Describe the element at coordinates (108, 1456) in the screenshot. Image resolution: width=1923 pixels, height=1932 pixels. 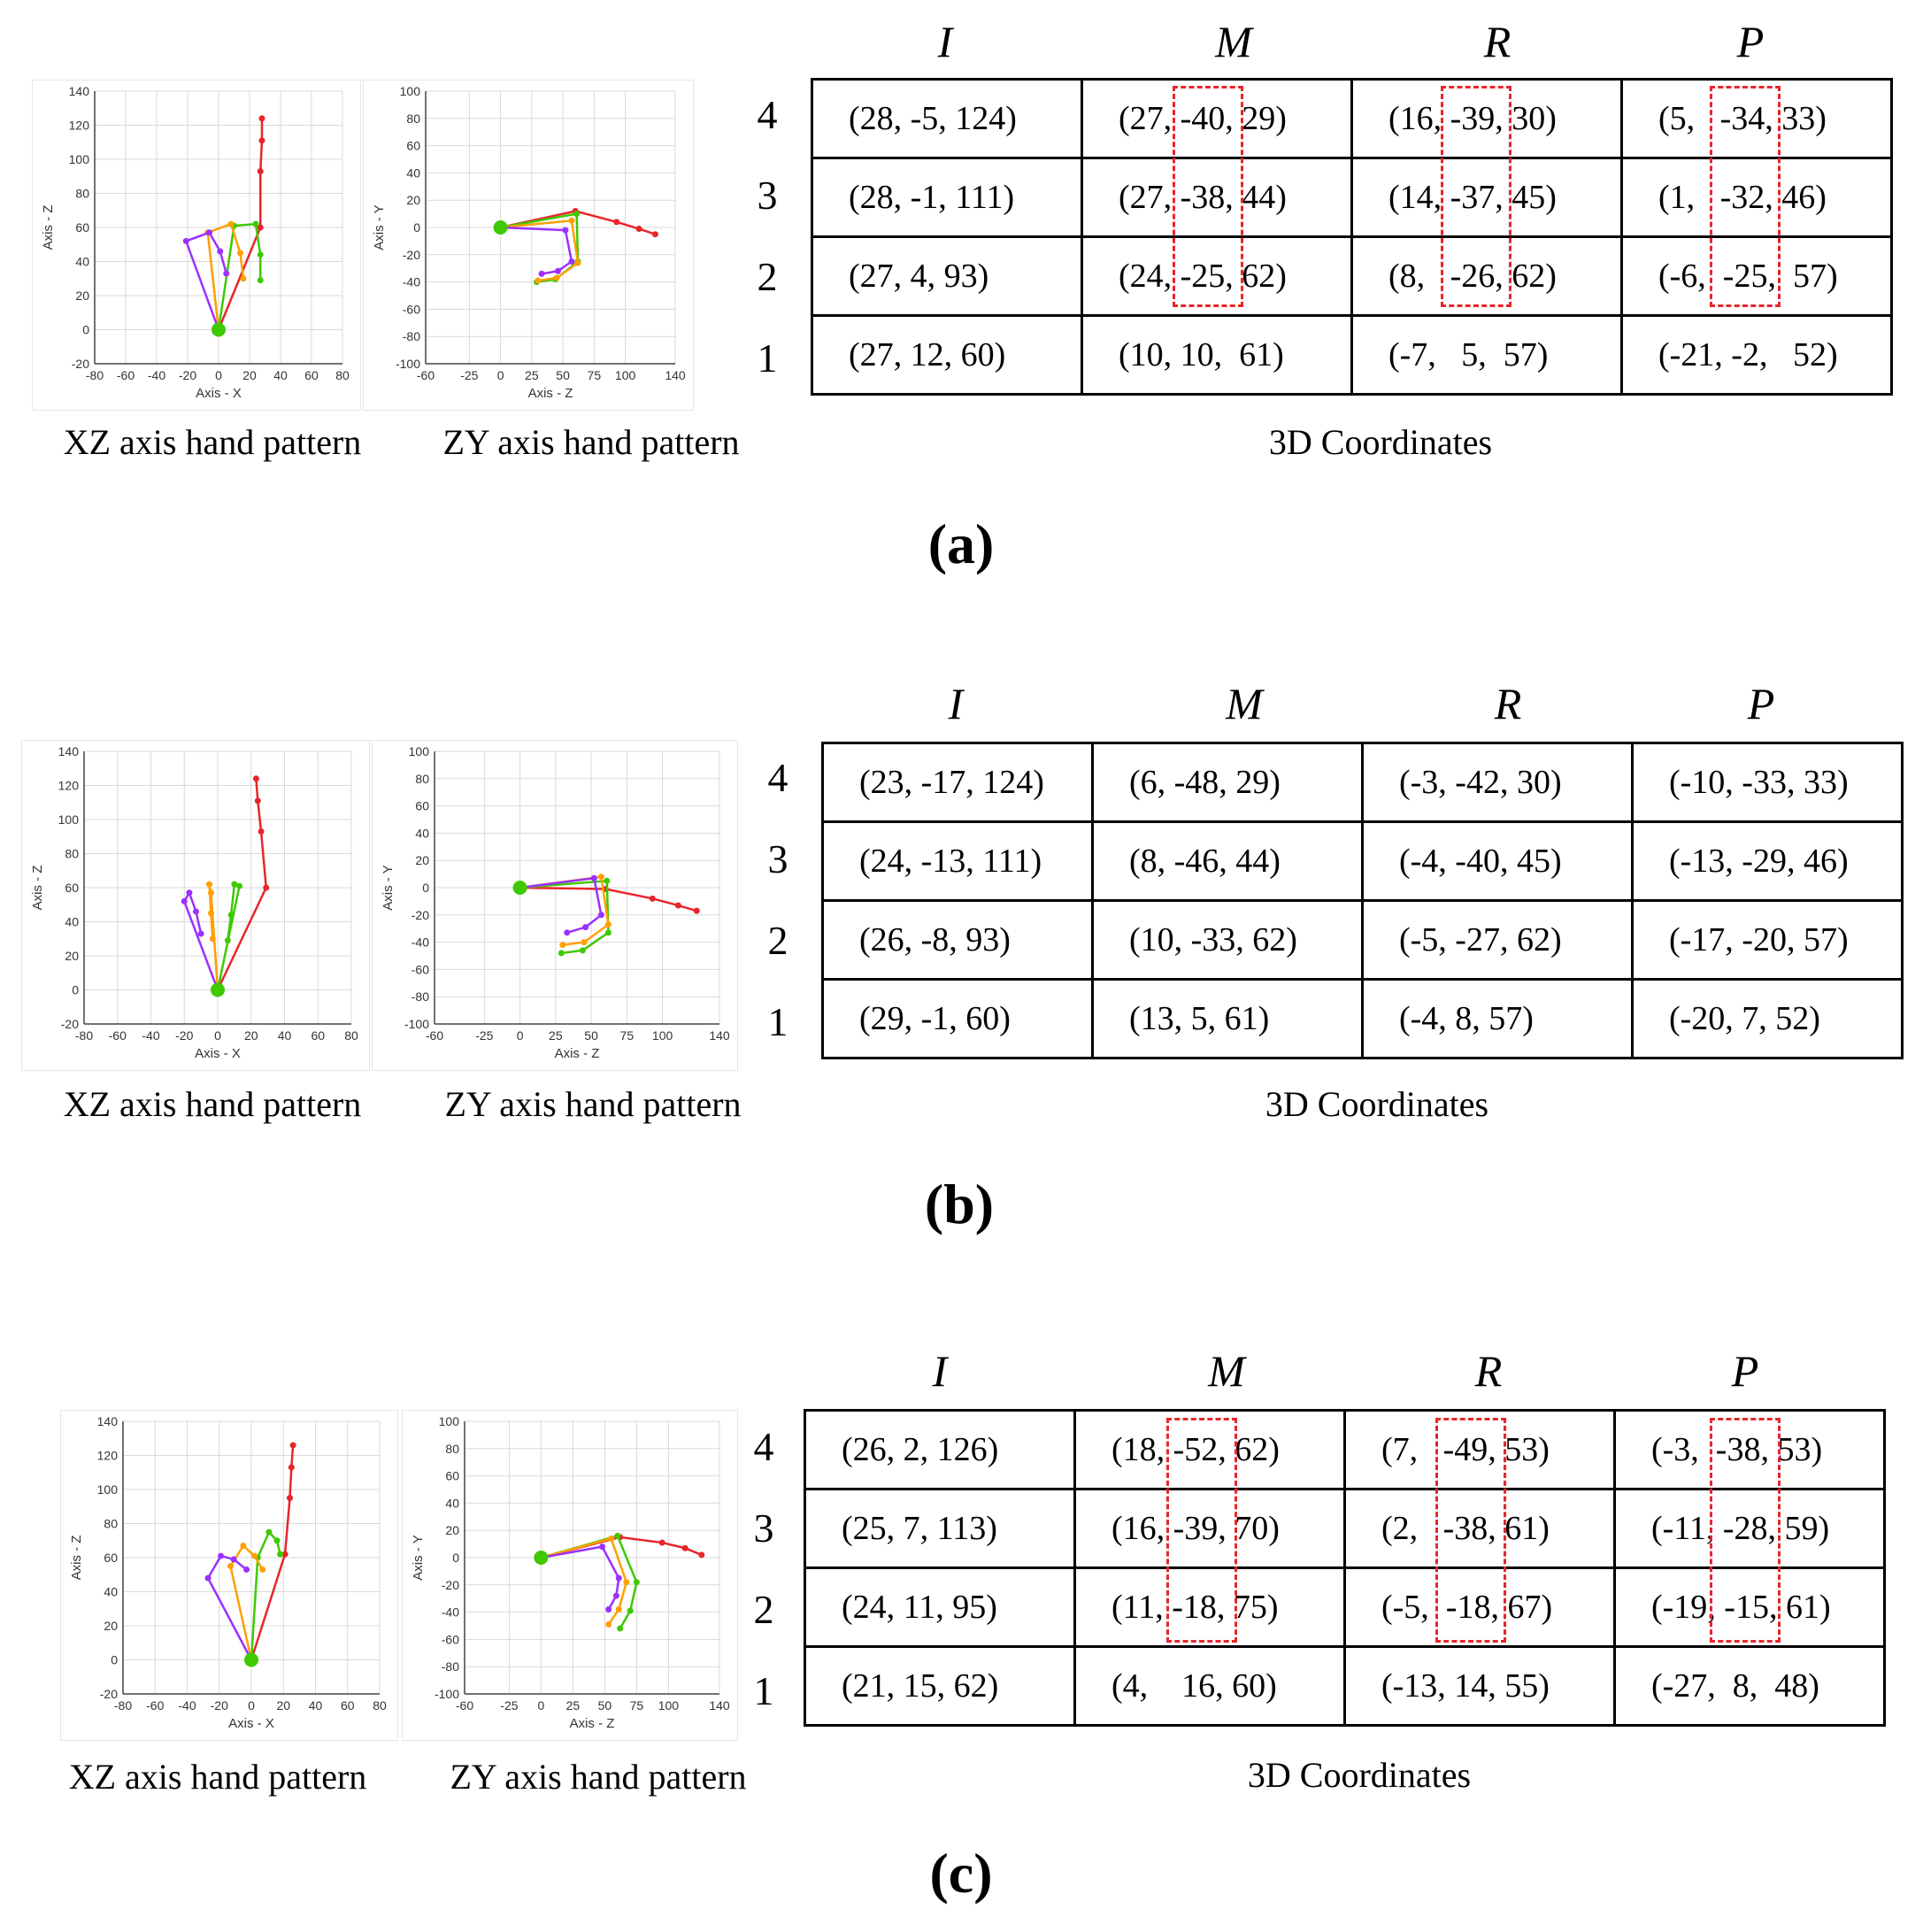
I see `y-tick-label: 120` at that location.